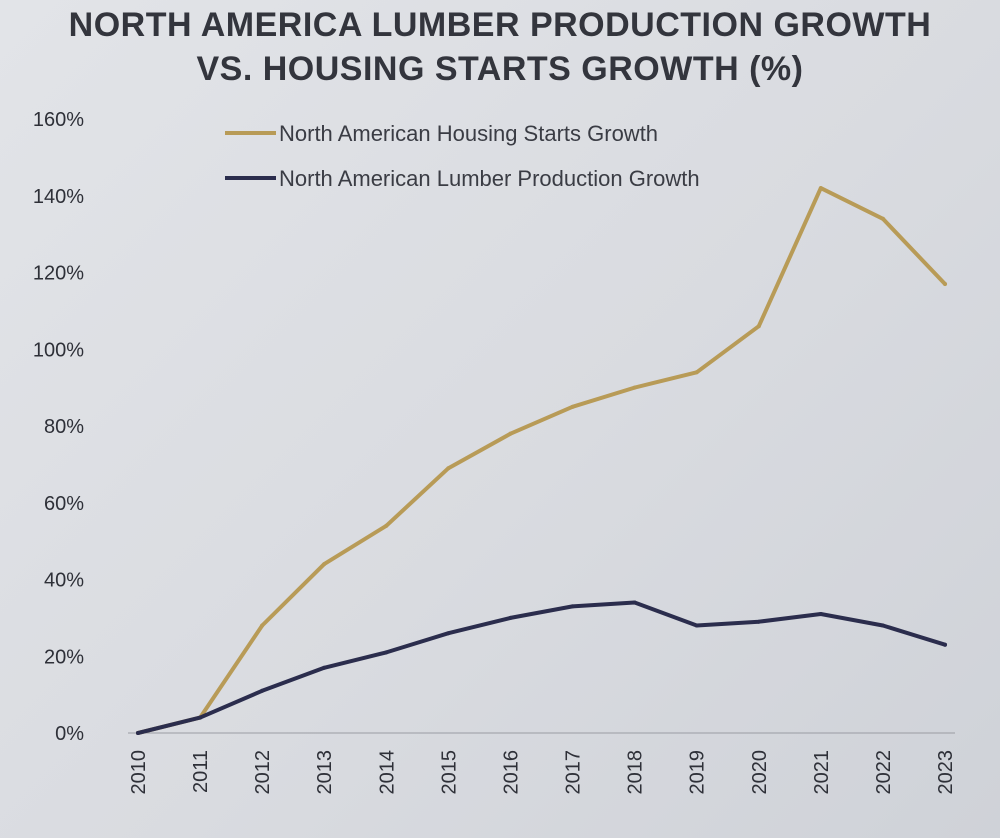 The image size is (1000, 838). I want to click on x-tick-label: 2011, so click(201, 771).